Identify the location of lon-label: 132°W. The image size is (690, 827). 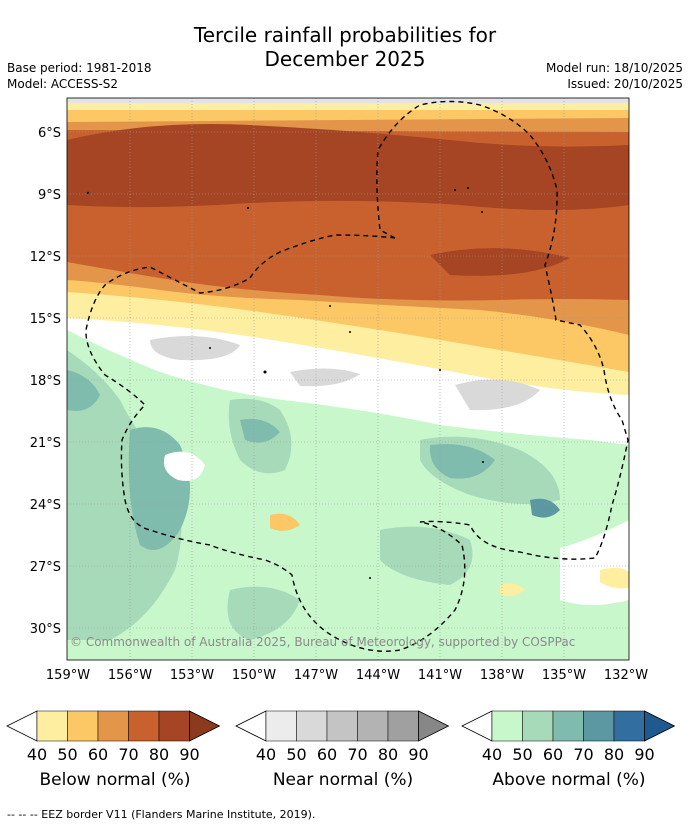
(626, 675).